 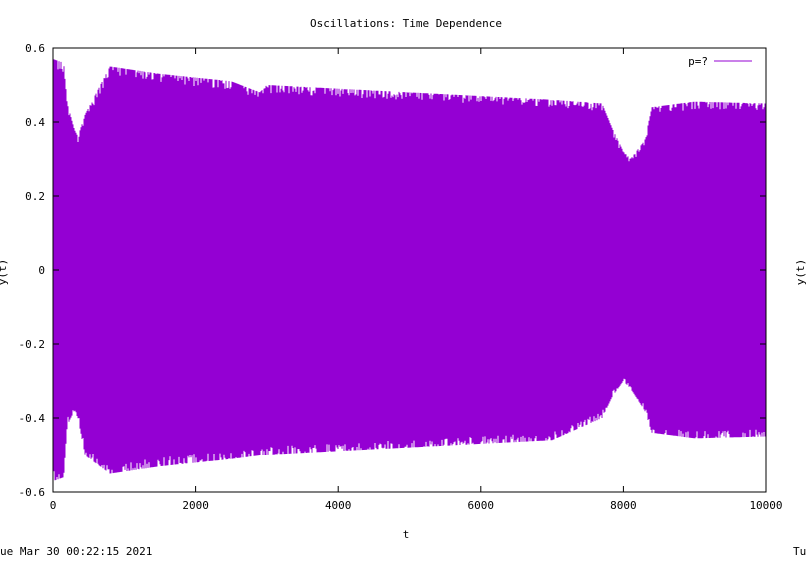 What do you see at coordinates (406, 534) in the screenshot?
I see `x-axis-label: t` at bounding box center [406, 534].